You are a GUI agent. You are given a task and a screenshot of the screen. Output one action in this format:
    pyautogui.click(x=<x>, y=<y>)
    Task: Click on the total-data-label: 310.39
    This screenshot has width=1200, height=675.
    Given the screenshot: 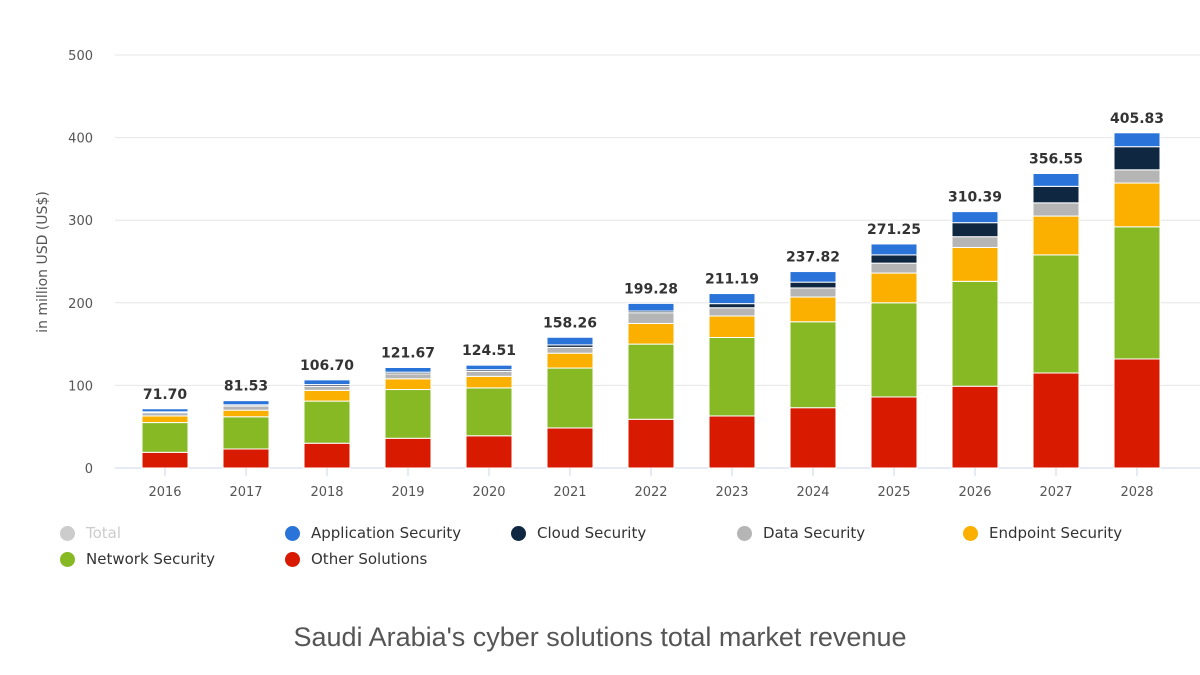 What is the action you would take?
    pyautogui.click(x=975, y=198)
    